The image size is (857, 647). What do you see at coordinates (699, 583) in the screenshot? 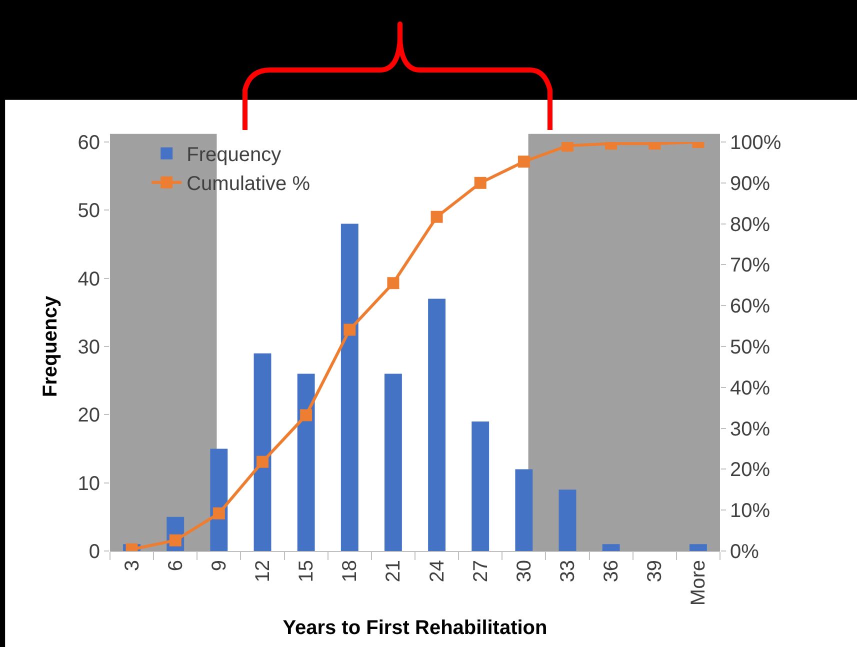
I see `x-tick-label: More` at bounding box center [699, 583].